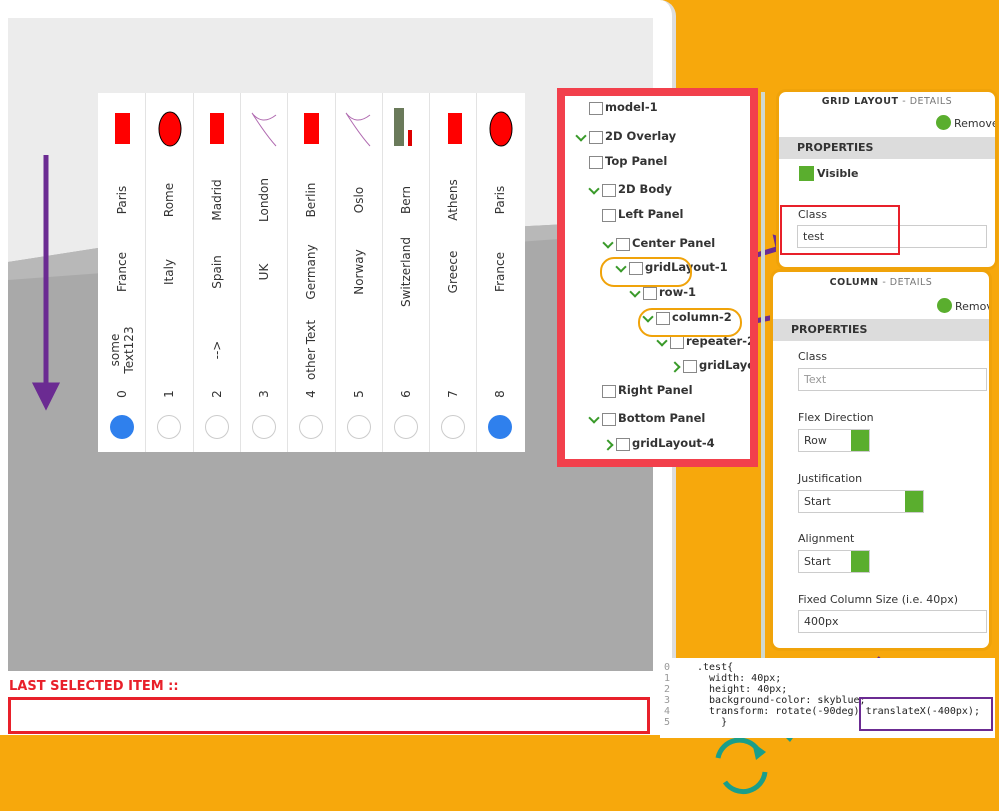 This screenshot has width=999, height=811. Describe the element at coordinates (834, 440) in the screenshot. I see `flex-direction-select: Row` at that location.